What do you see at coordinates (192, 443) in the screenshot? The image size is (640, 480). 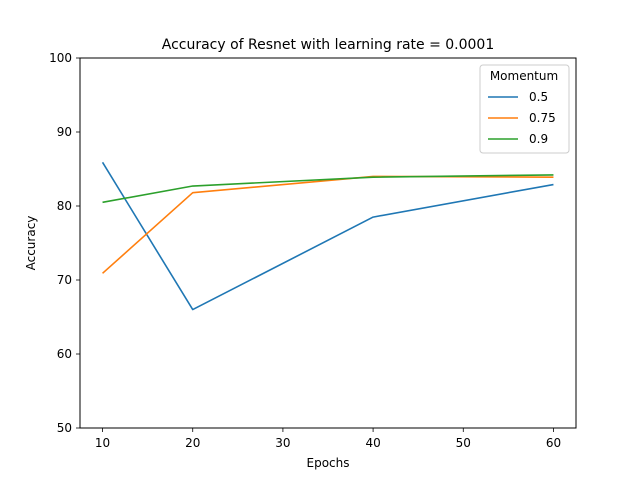 I see `x-tick-label: 20` at bounding box center [192, 443].